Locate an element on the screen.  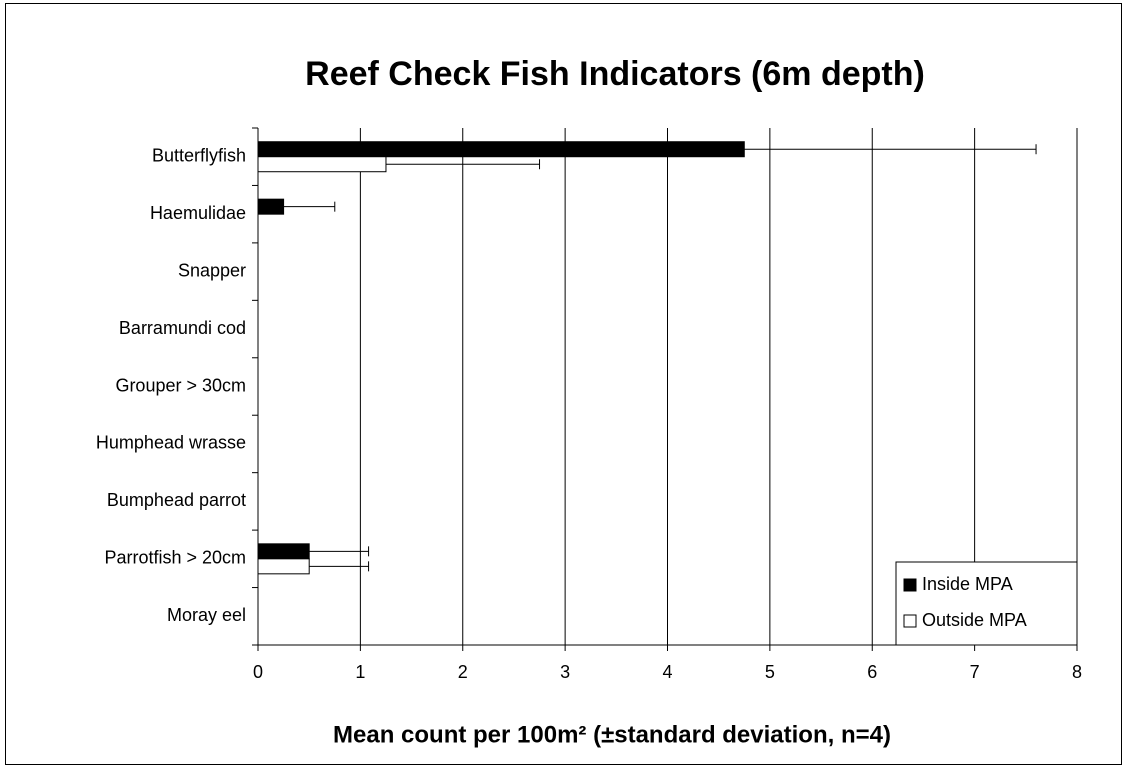
x-tick-label: 2 is located at coordinates (463, 672).